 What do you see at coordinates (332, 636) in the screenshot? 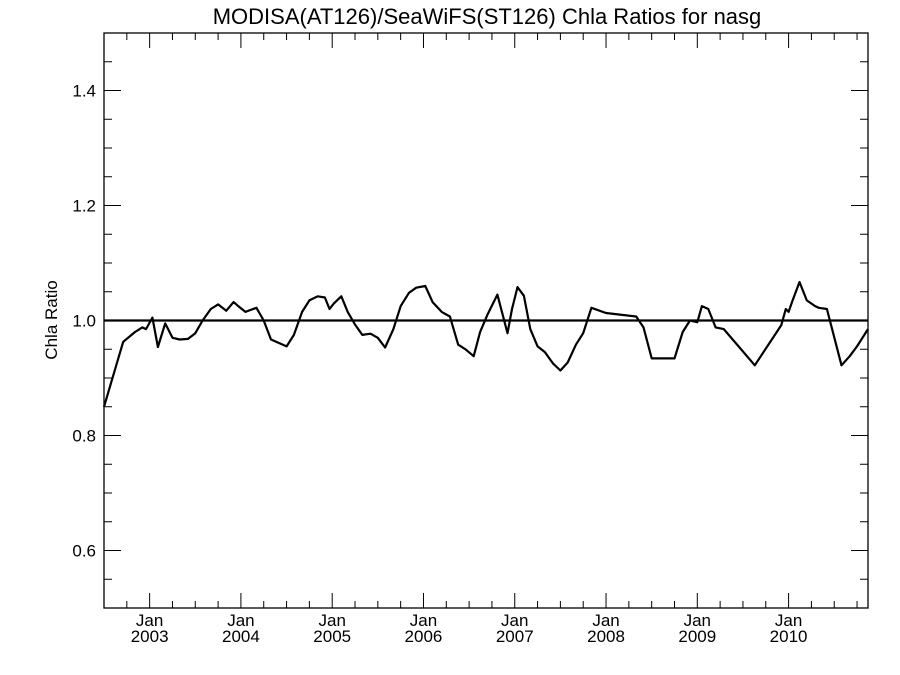
I see `x-tick-year: 2005` at bounding box center [332, 636].